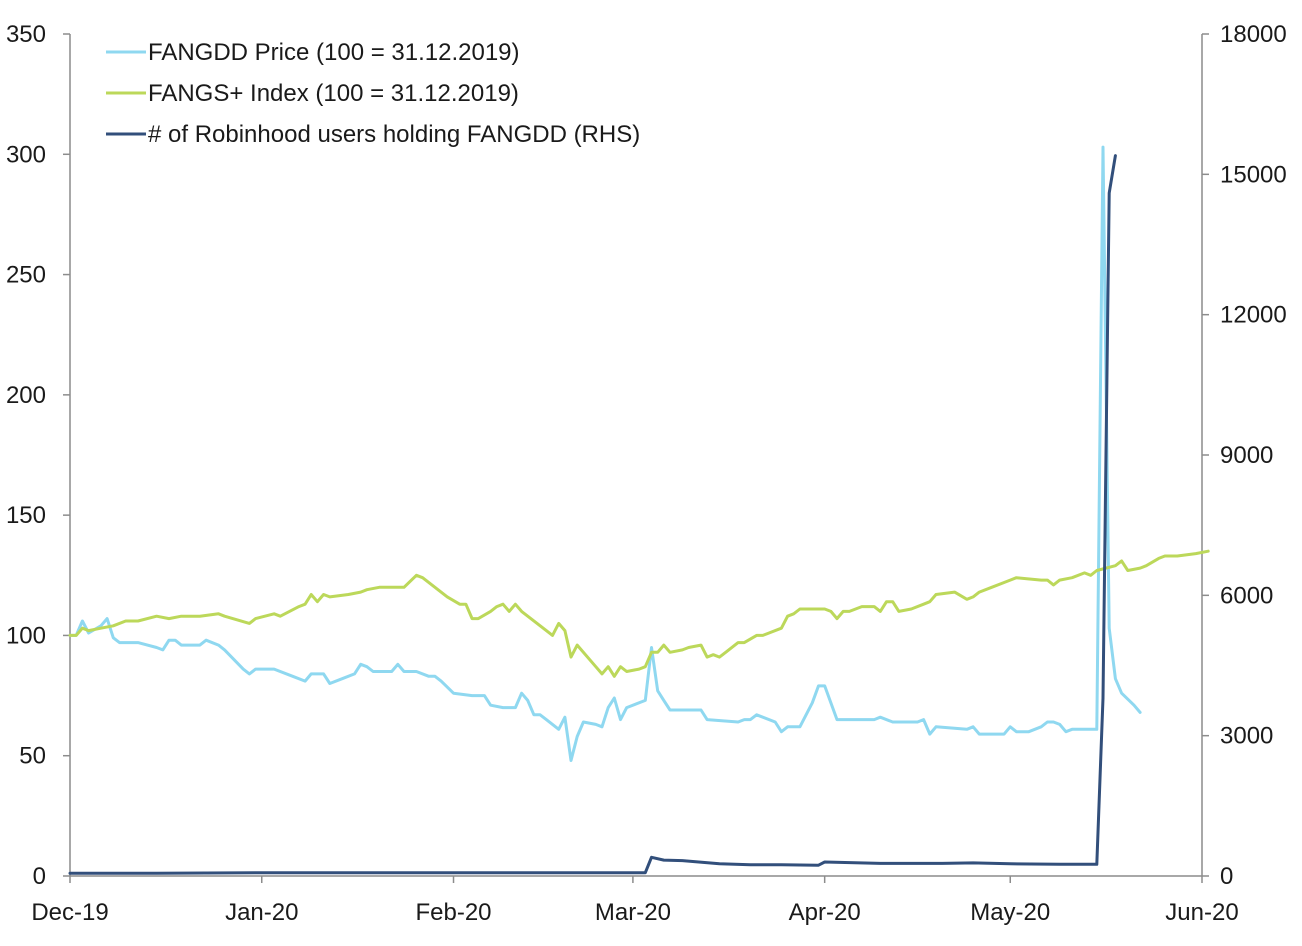 This screenshot has height=946, width=1302. Describe the element at coordinates (261, 912) in the screenshot. I see `x-tick-label: Jan-20` at that location.